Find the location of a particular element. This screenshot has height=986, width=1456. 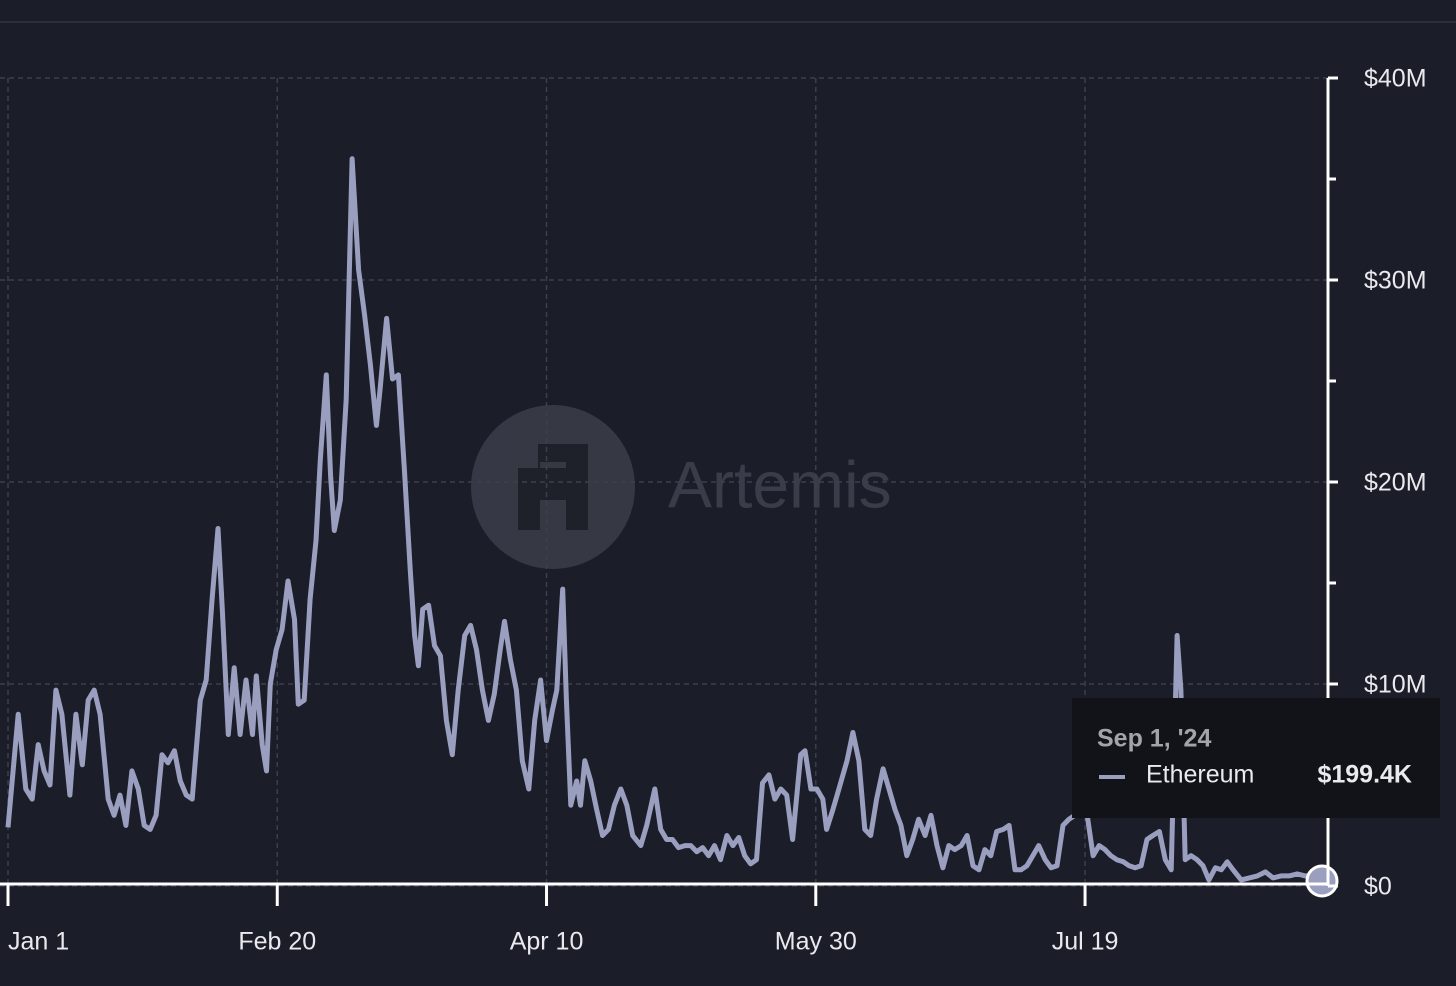

x-tick-label: Apr 10 is located at coordinates (547, 942).